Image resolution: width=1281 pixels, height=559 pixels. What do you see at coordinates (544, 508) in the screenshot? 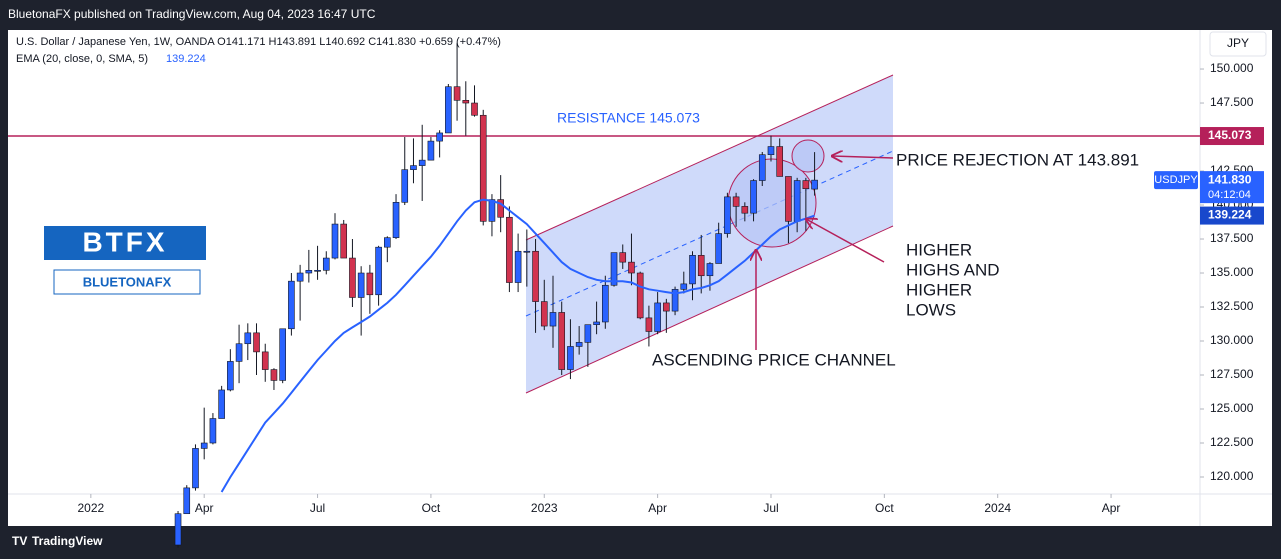
I see `x-tick-label: 2023` at bounding box center [544, 508].